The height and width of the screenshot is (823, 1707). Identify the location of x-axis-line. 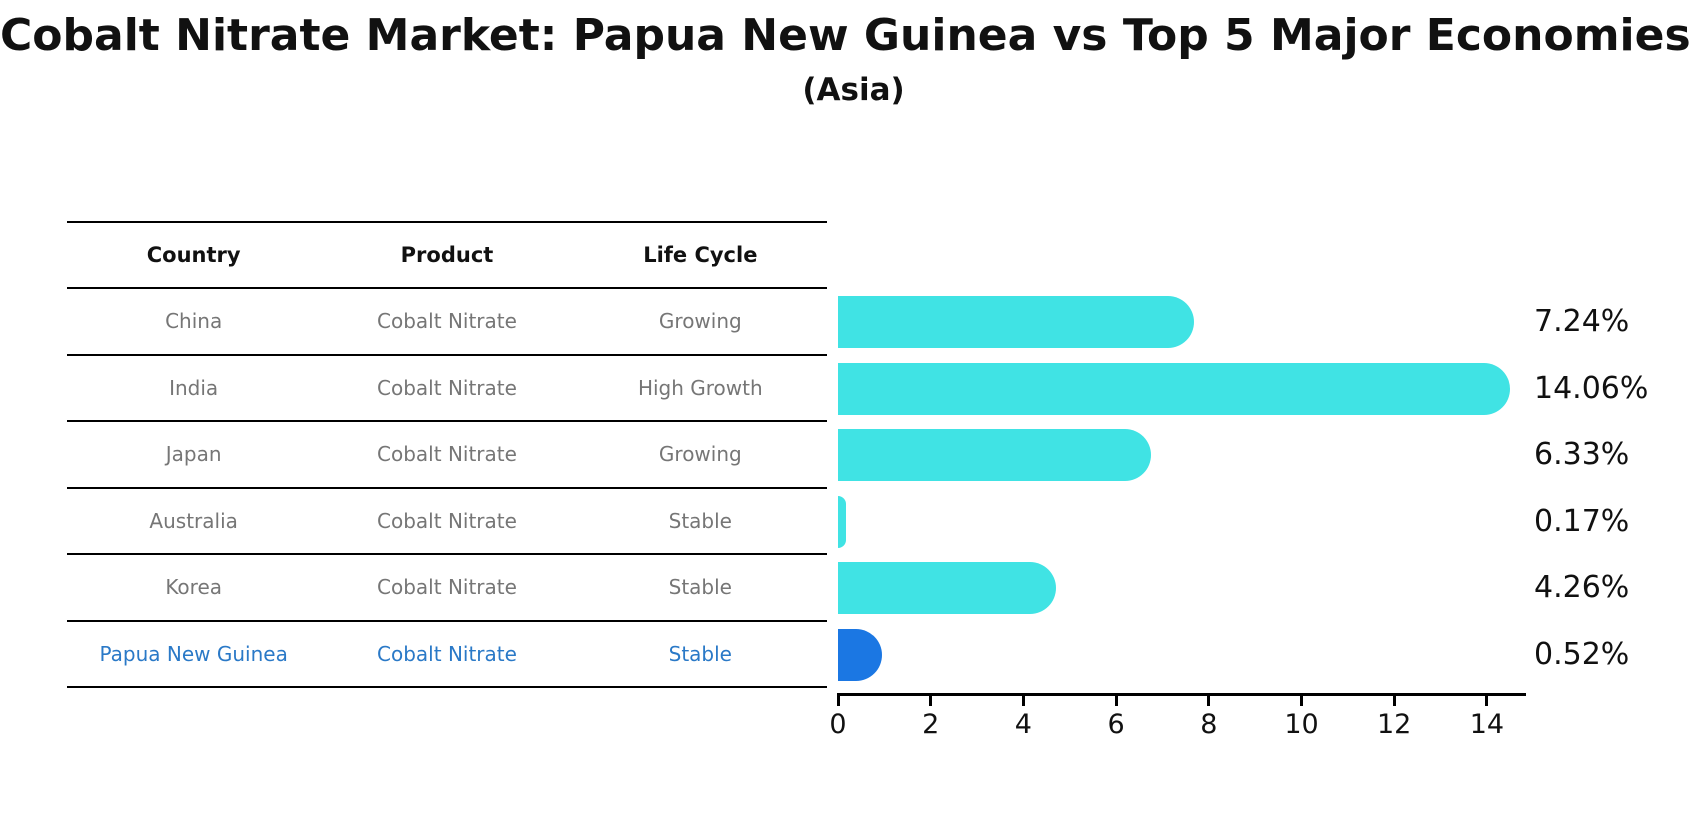
(1182, 694).